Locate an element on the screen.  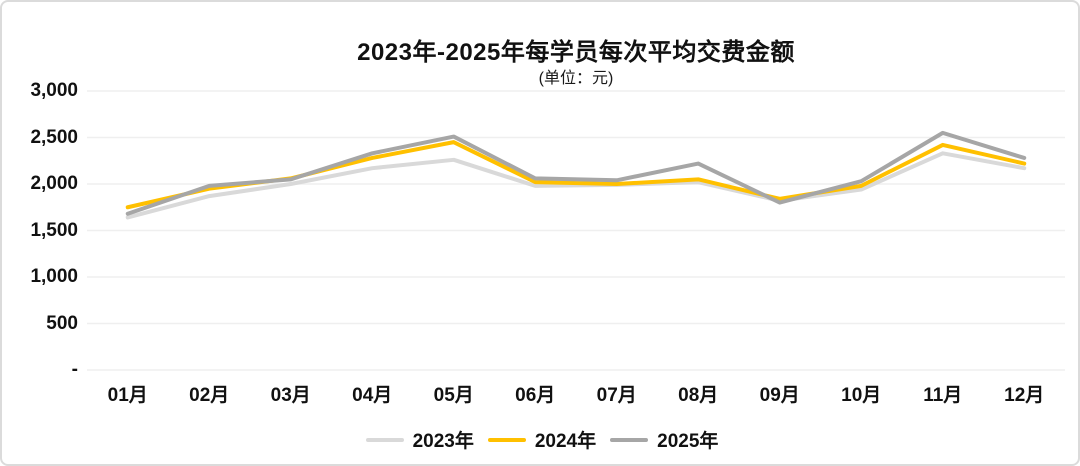
x-axis-label: 03月 is located at coordinates (290, 395).